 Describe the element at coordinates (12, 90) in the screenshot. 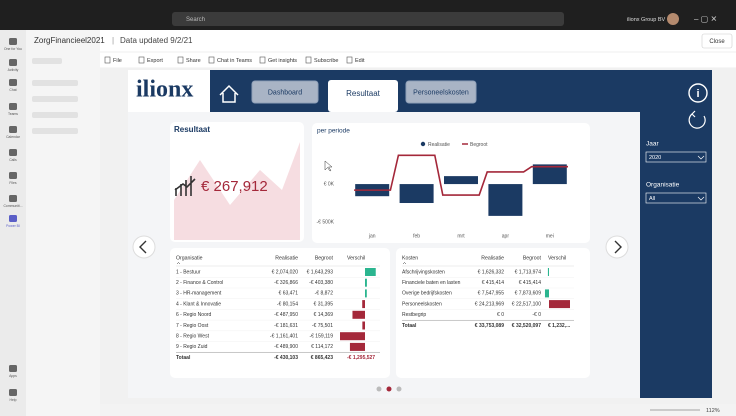

I see `rail-label: Chat` at that location.